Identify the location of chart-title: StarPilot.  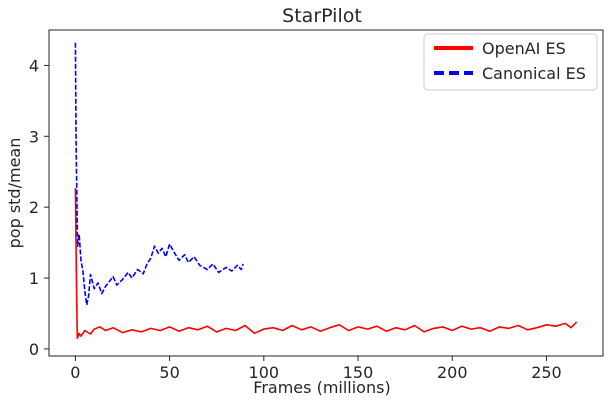
(322, 16).